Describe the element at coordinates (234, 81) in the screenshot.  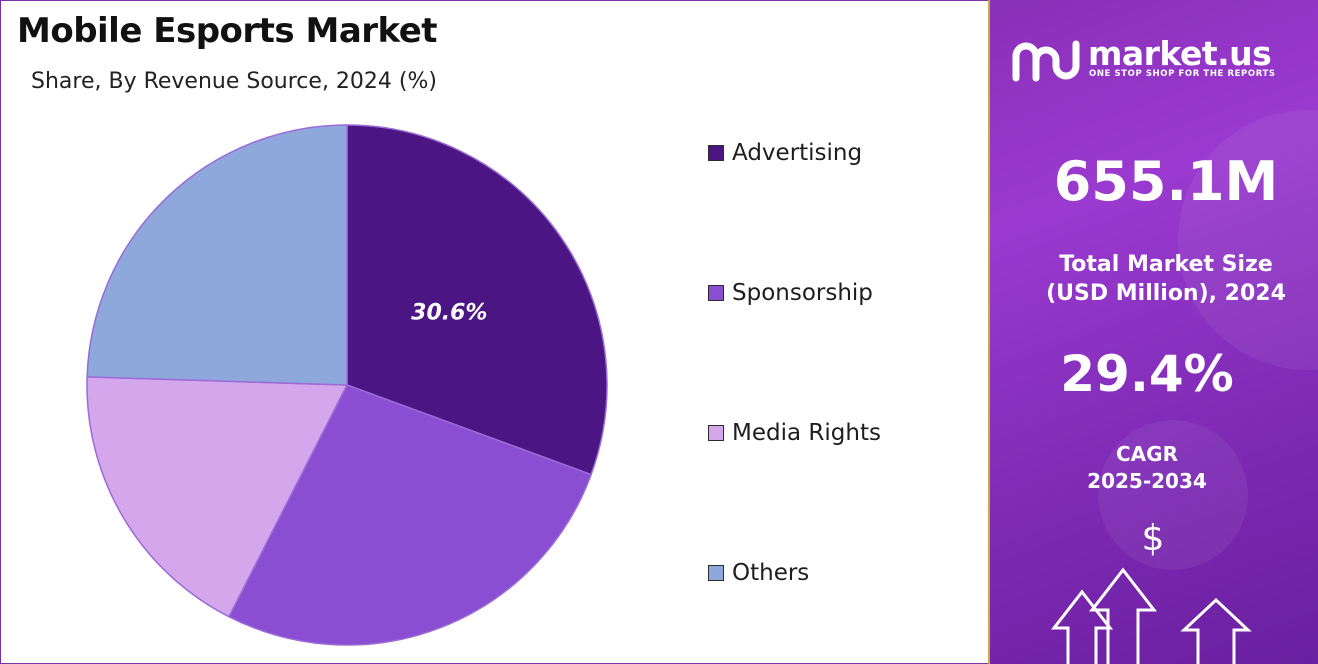
I see `chart-subtitle: Share, By Revenue Source, 2024 (%)` at that location.